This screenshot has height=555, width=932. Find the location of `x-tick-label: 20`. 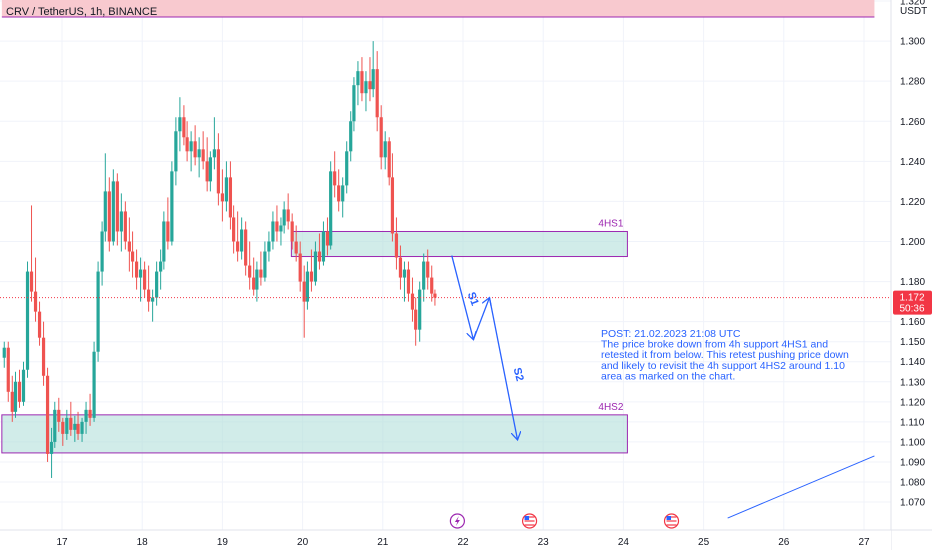

x-tick-label: 20 is located at coordinates (303, 542).